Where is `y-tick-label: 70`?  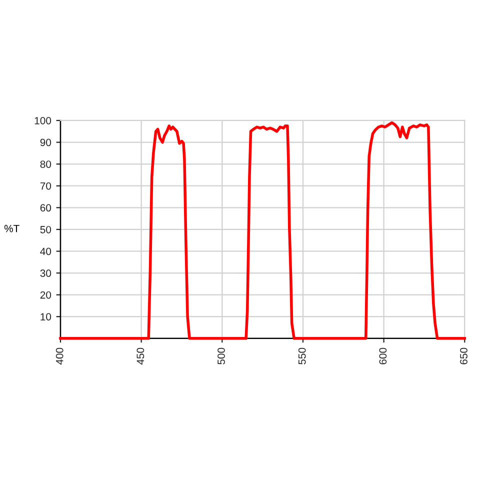 y-tick-label: 70 is located at coordinates (46, 186).